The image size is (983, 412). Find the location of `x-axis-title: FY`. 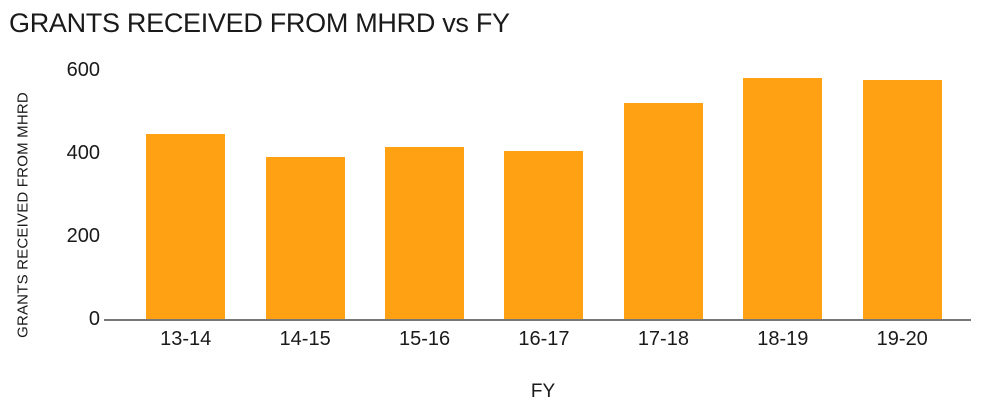

x-axis-title: FY is located at coordinates (543, 391).